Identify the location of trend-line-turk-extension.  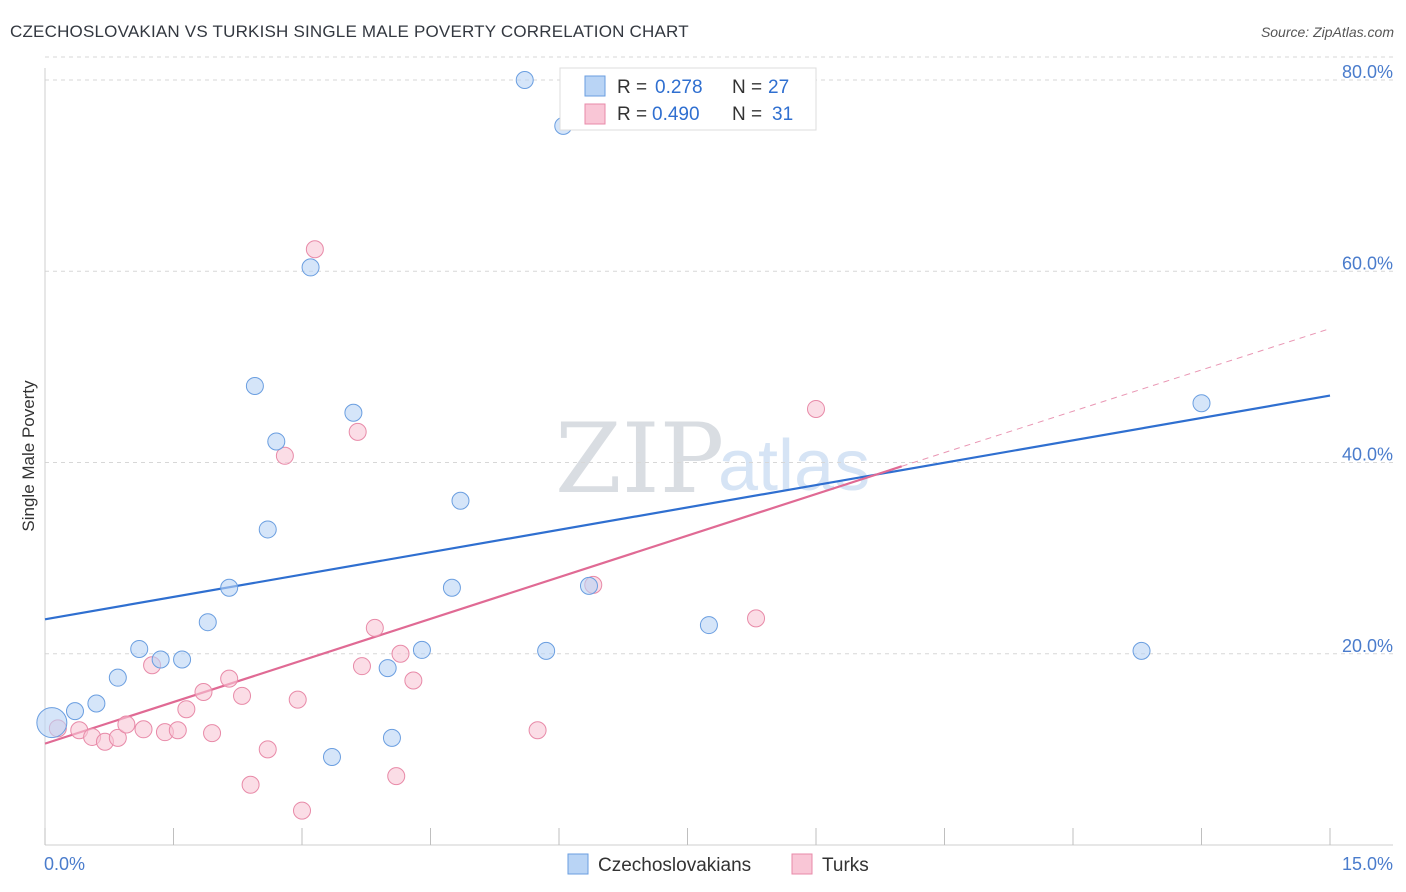
(1116, 397).